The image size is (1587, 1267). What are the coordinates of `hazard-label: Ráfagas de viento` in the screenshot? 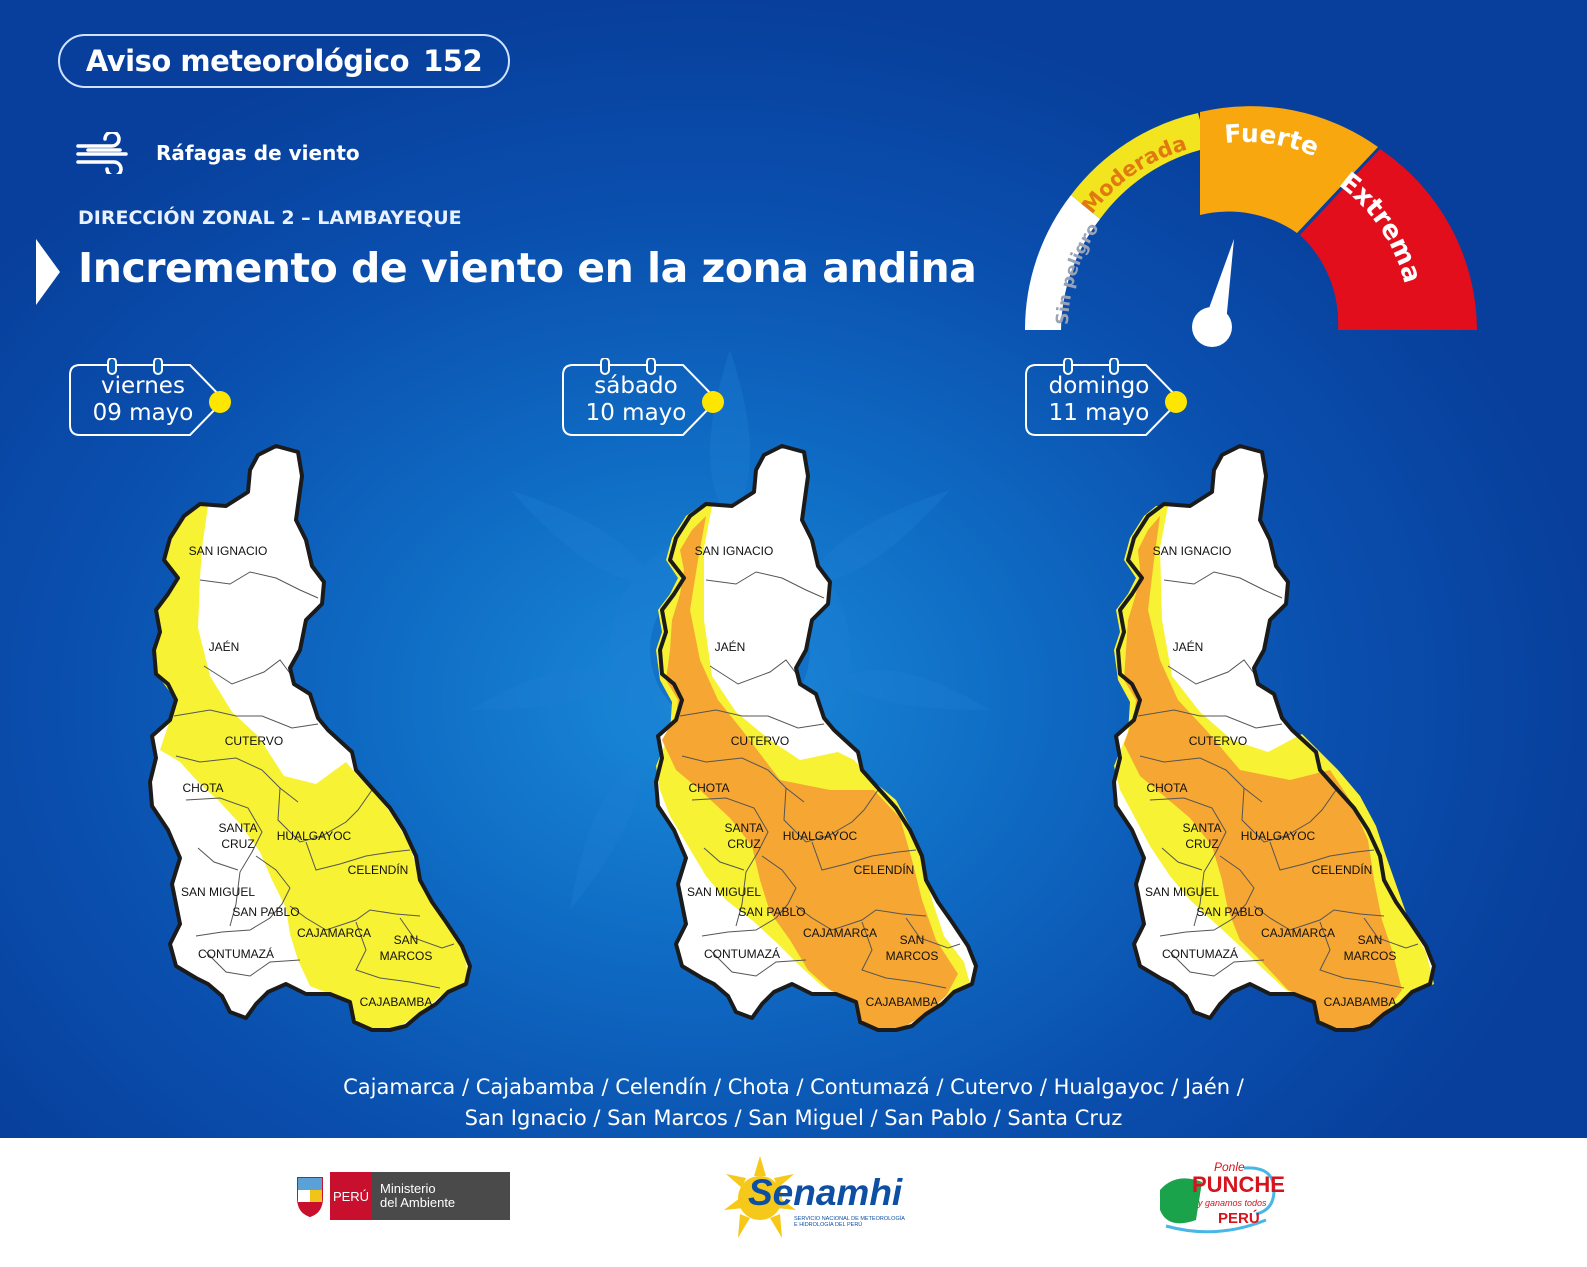 It's located at (258, 153).